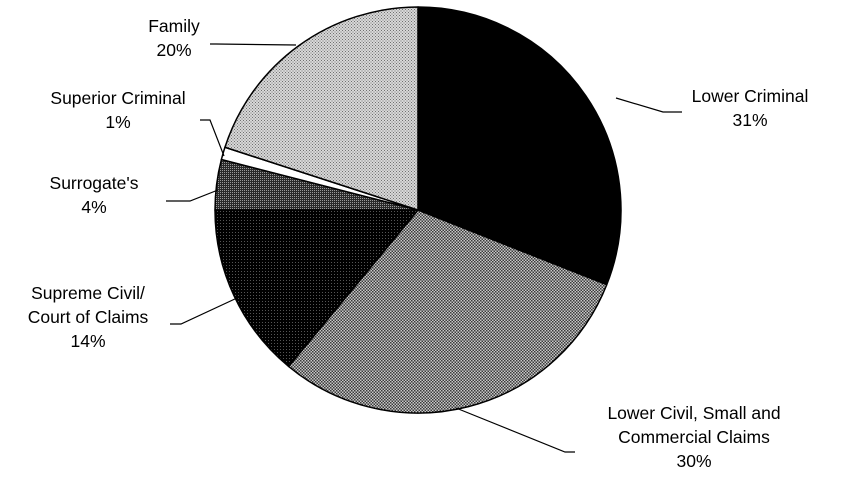 The height and width of the screenshot is (485, 841). I want to click on slice-label-line: Lower Criminal, so click(750, 96).